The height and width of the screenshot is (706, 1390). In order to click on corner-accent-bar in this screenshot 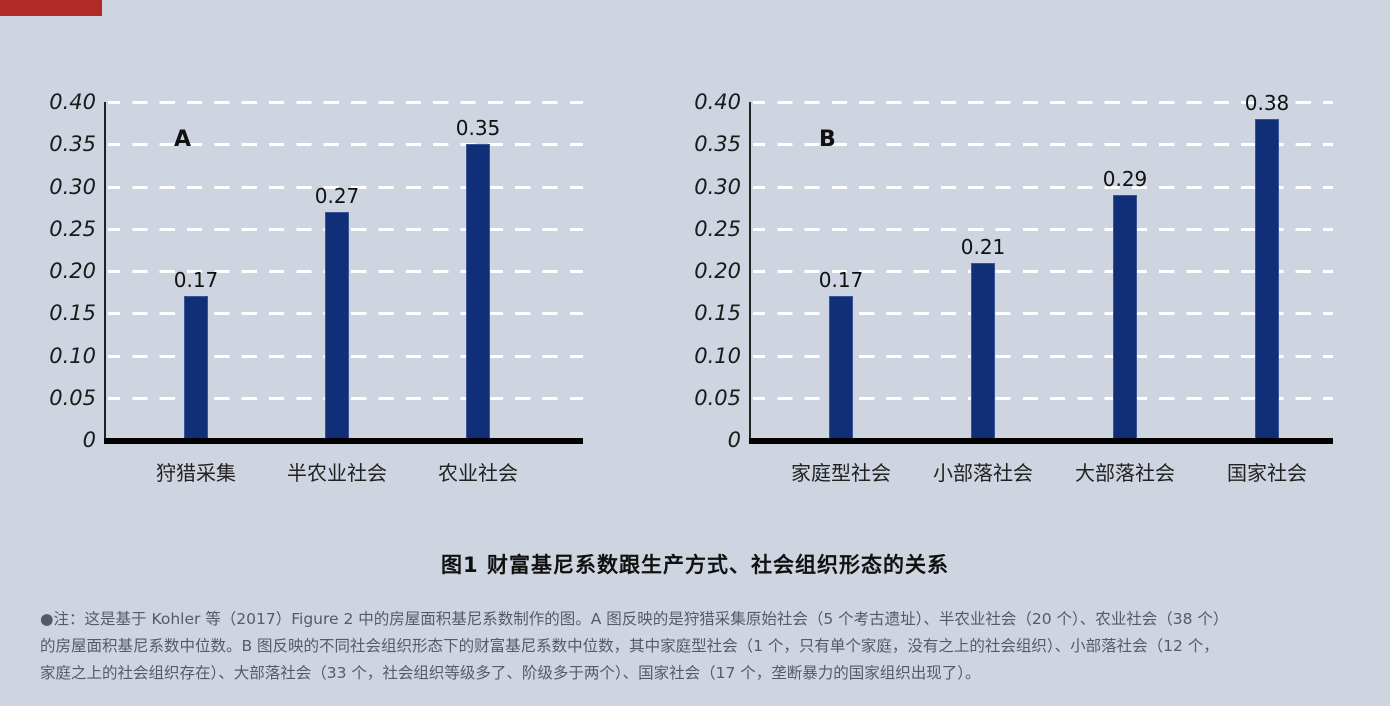, I will do `click(51, 8)`.